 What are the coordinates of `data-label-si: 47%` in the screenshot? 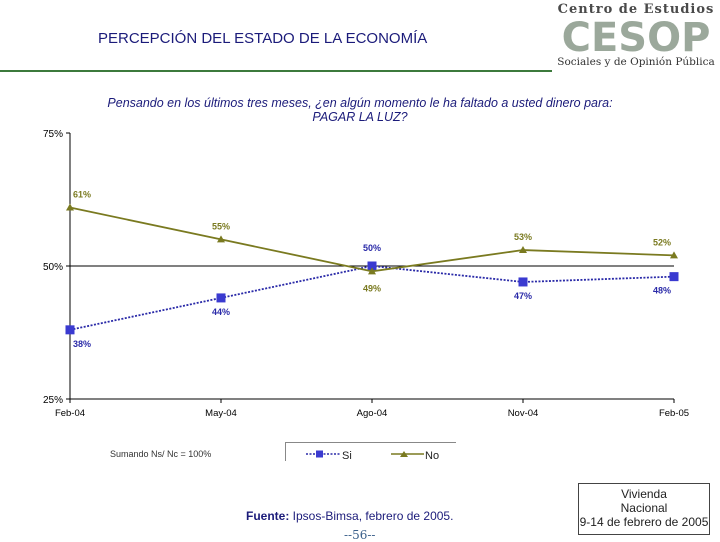 It's located at (523, 296).